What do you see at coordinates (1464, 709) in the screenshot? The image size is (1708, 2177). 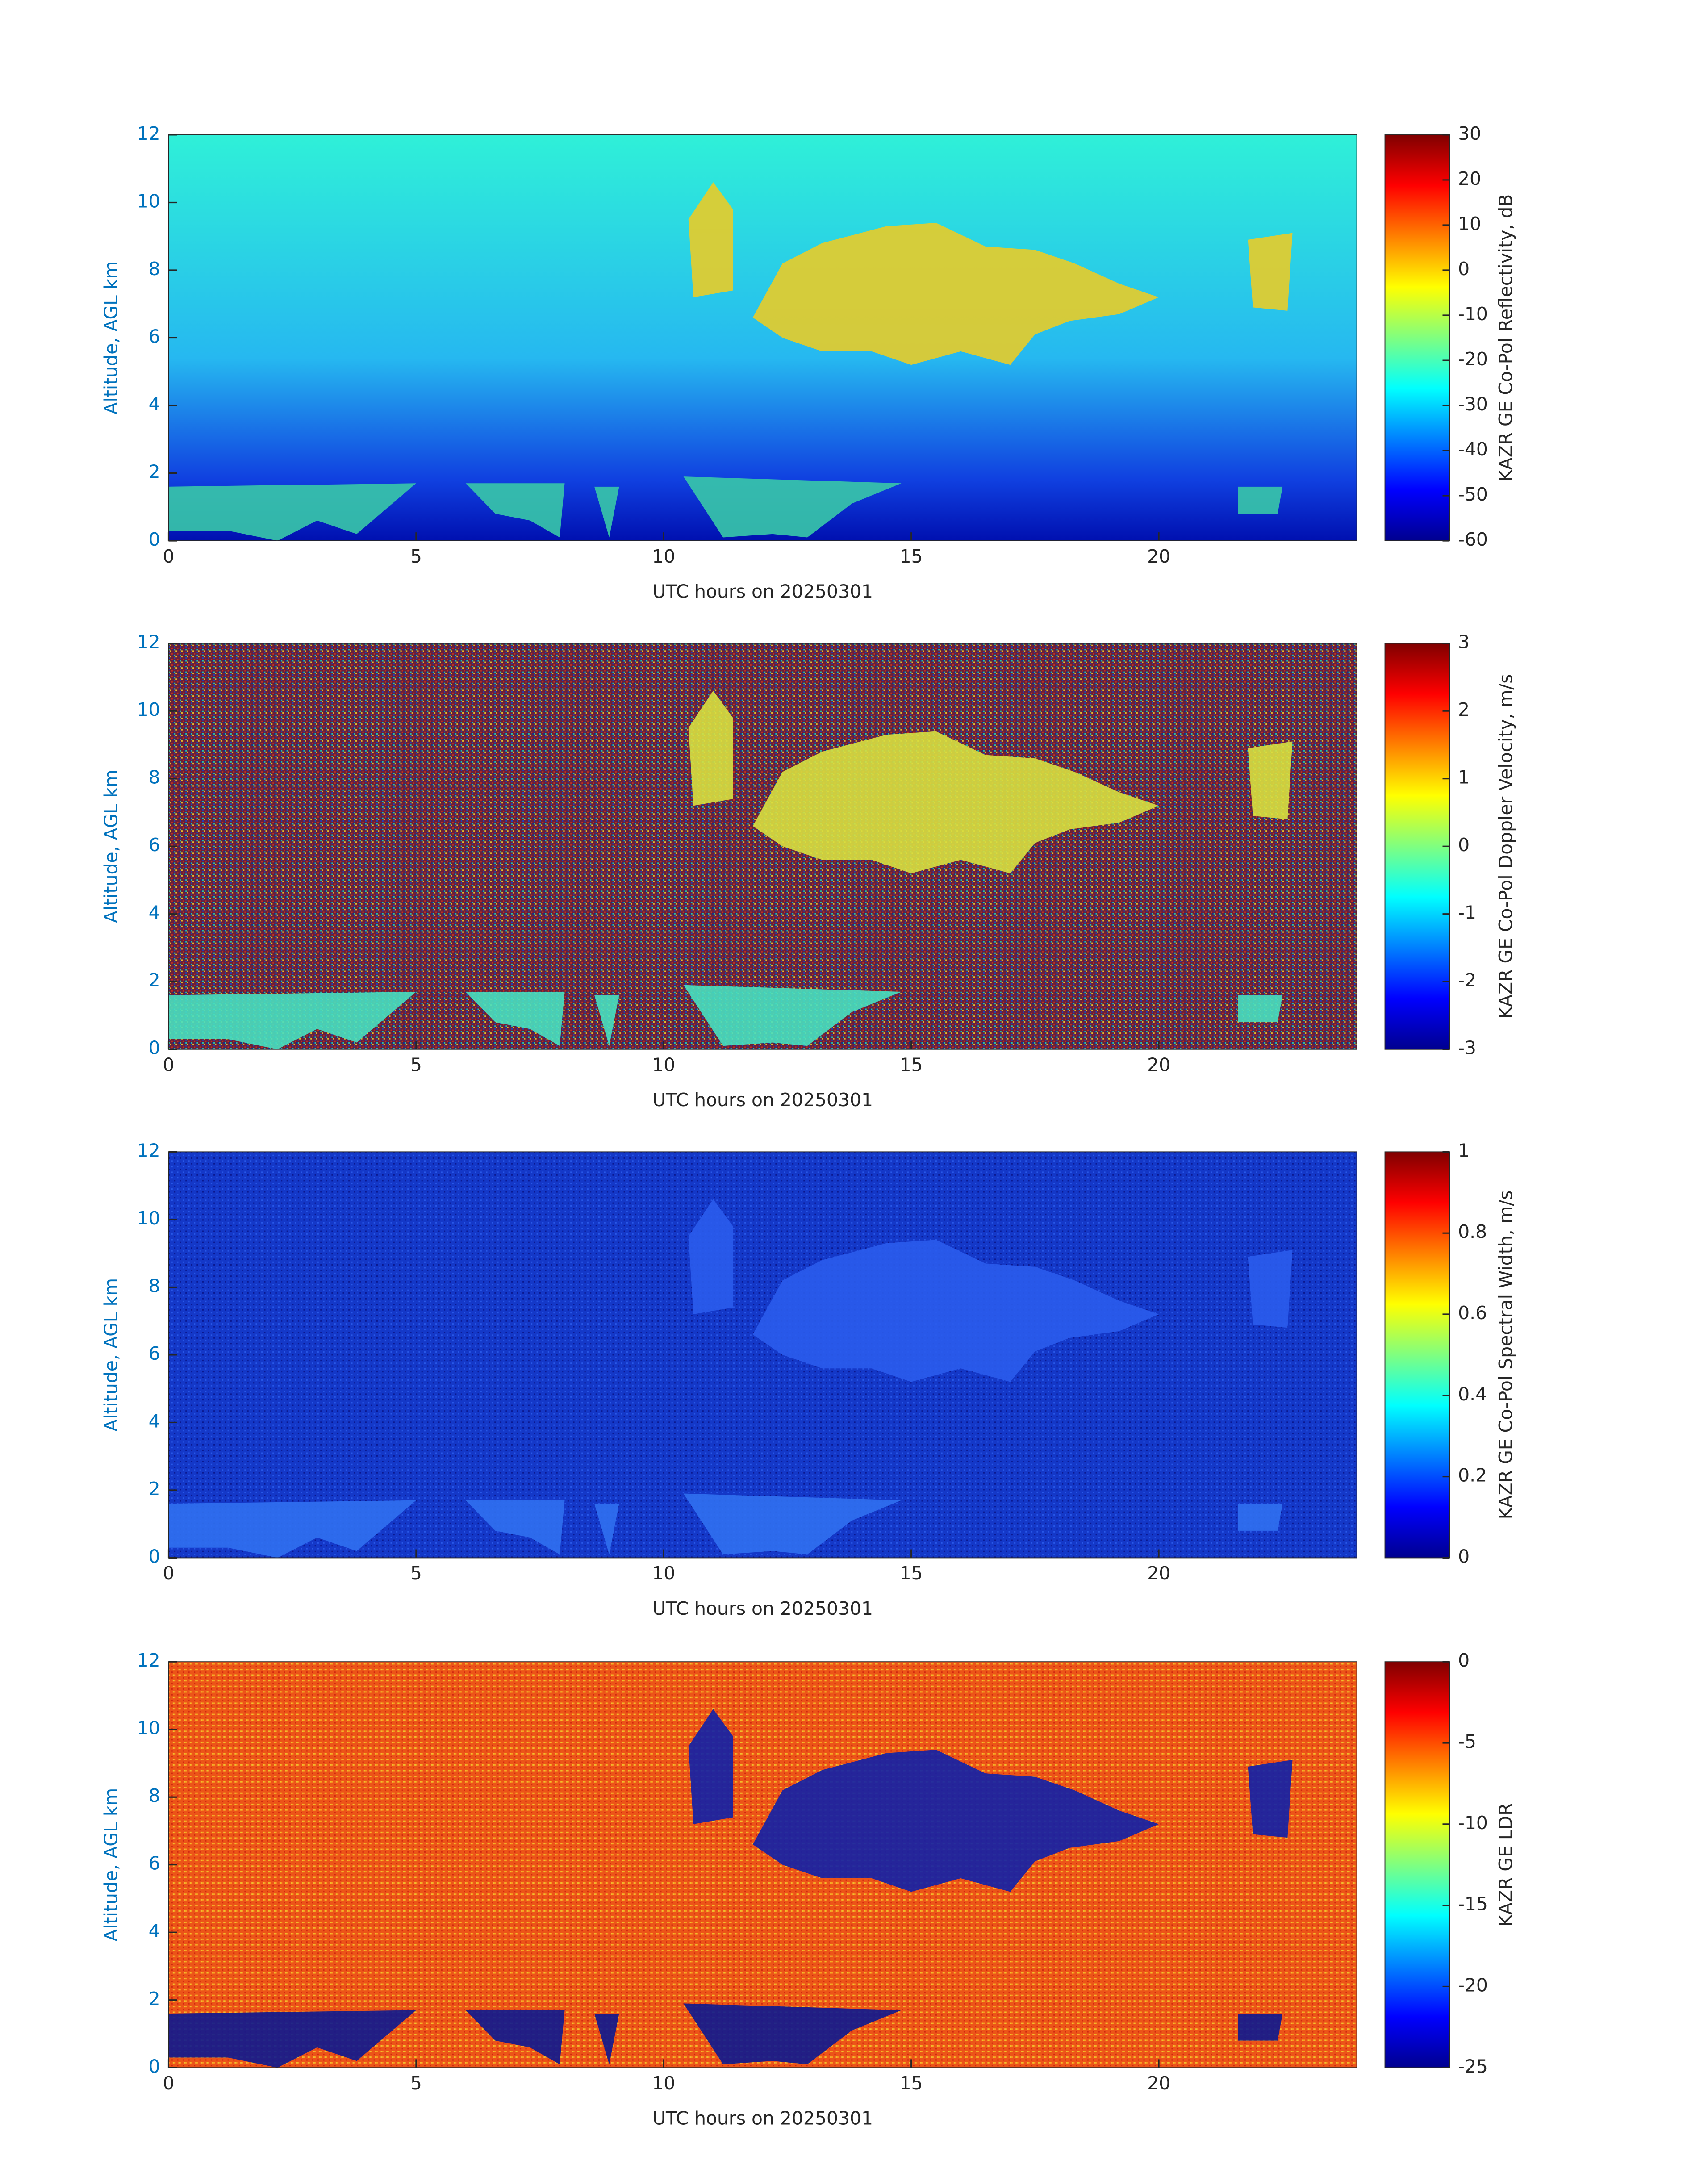 I see `colorbar-tick-label: 2` at bounding box center [1464, 709].